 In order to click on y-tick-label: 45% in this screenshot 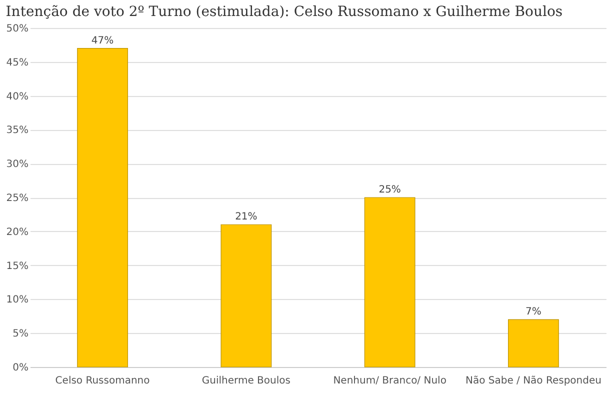, I will do `click(17, 62)`.